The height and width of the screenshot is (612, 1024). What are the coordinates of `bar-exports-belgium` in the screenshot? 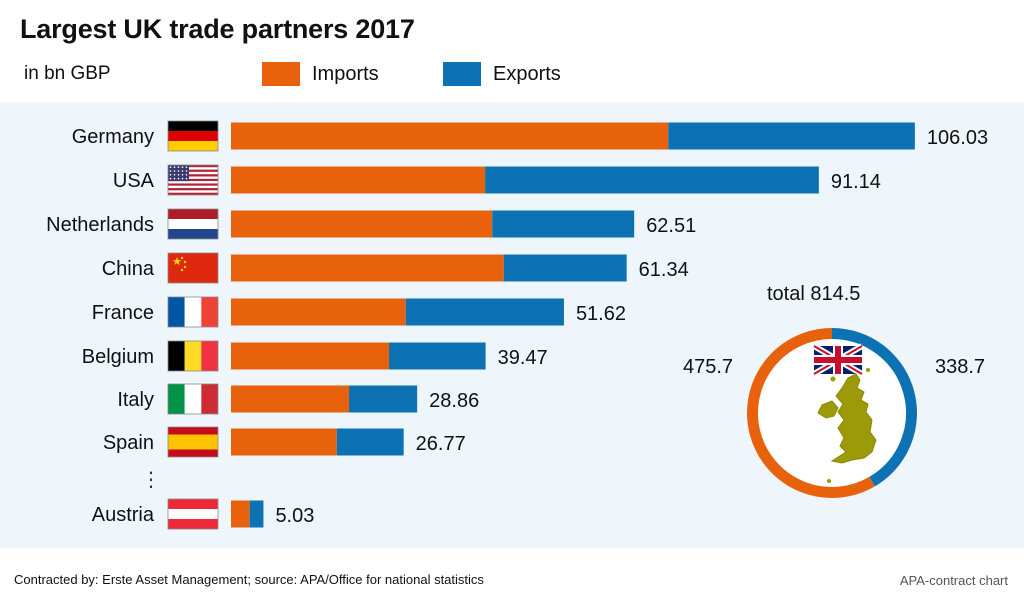 It's located at (437, 356).